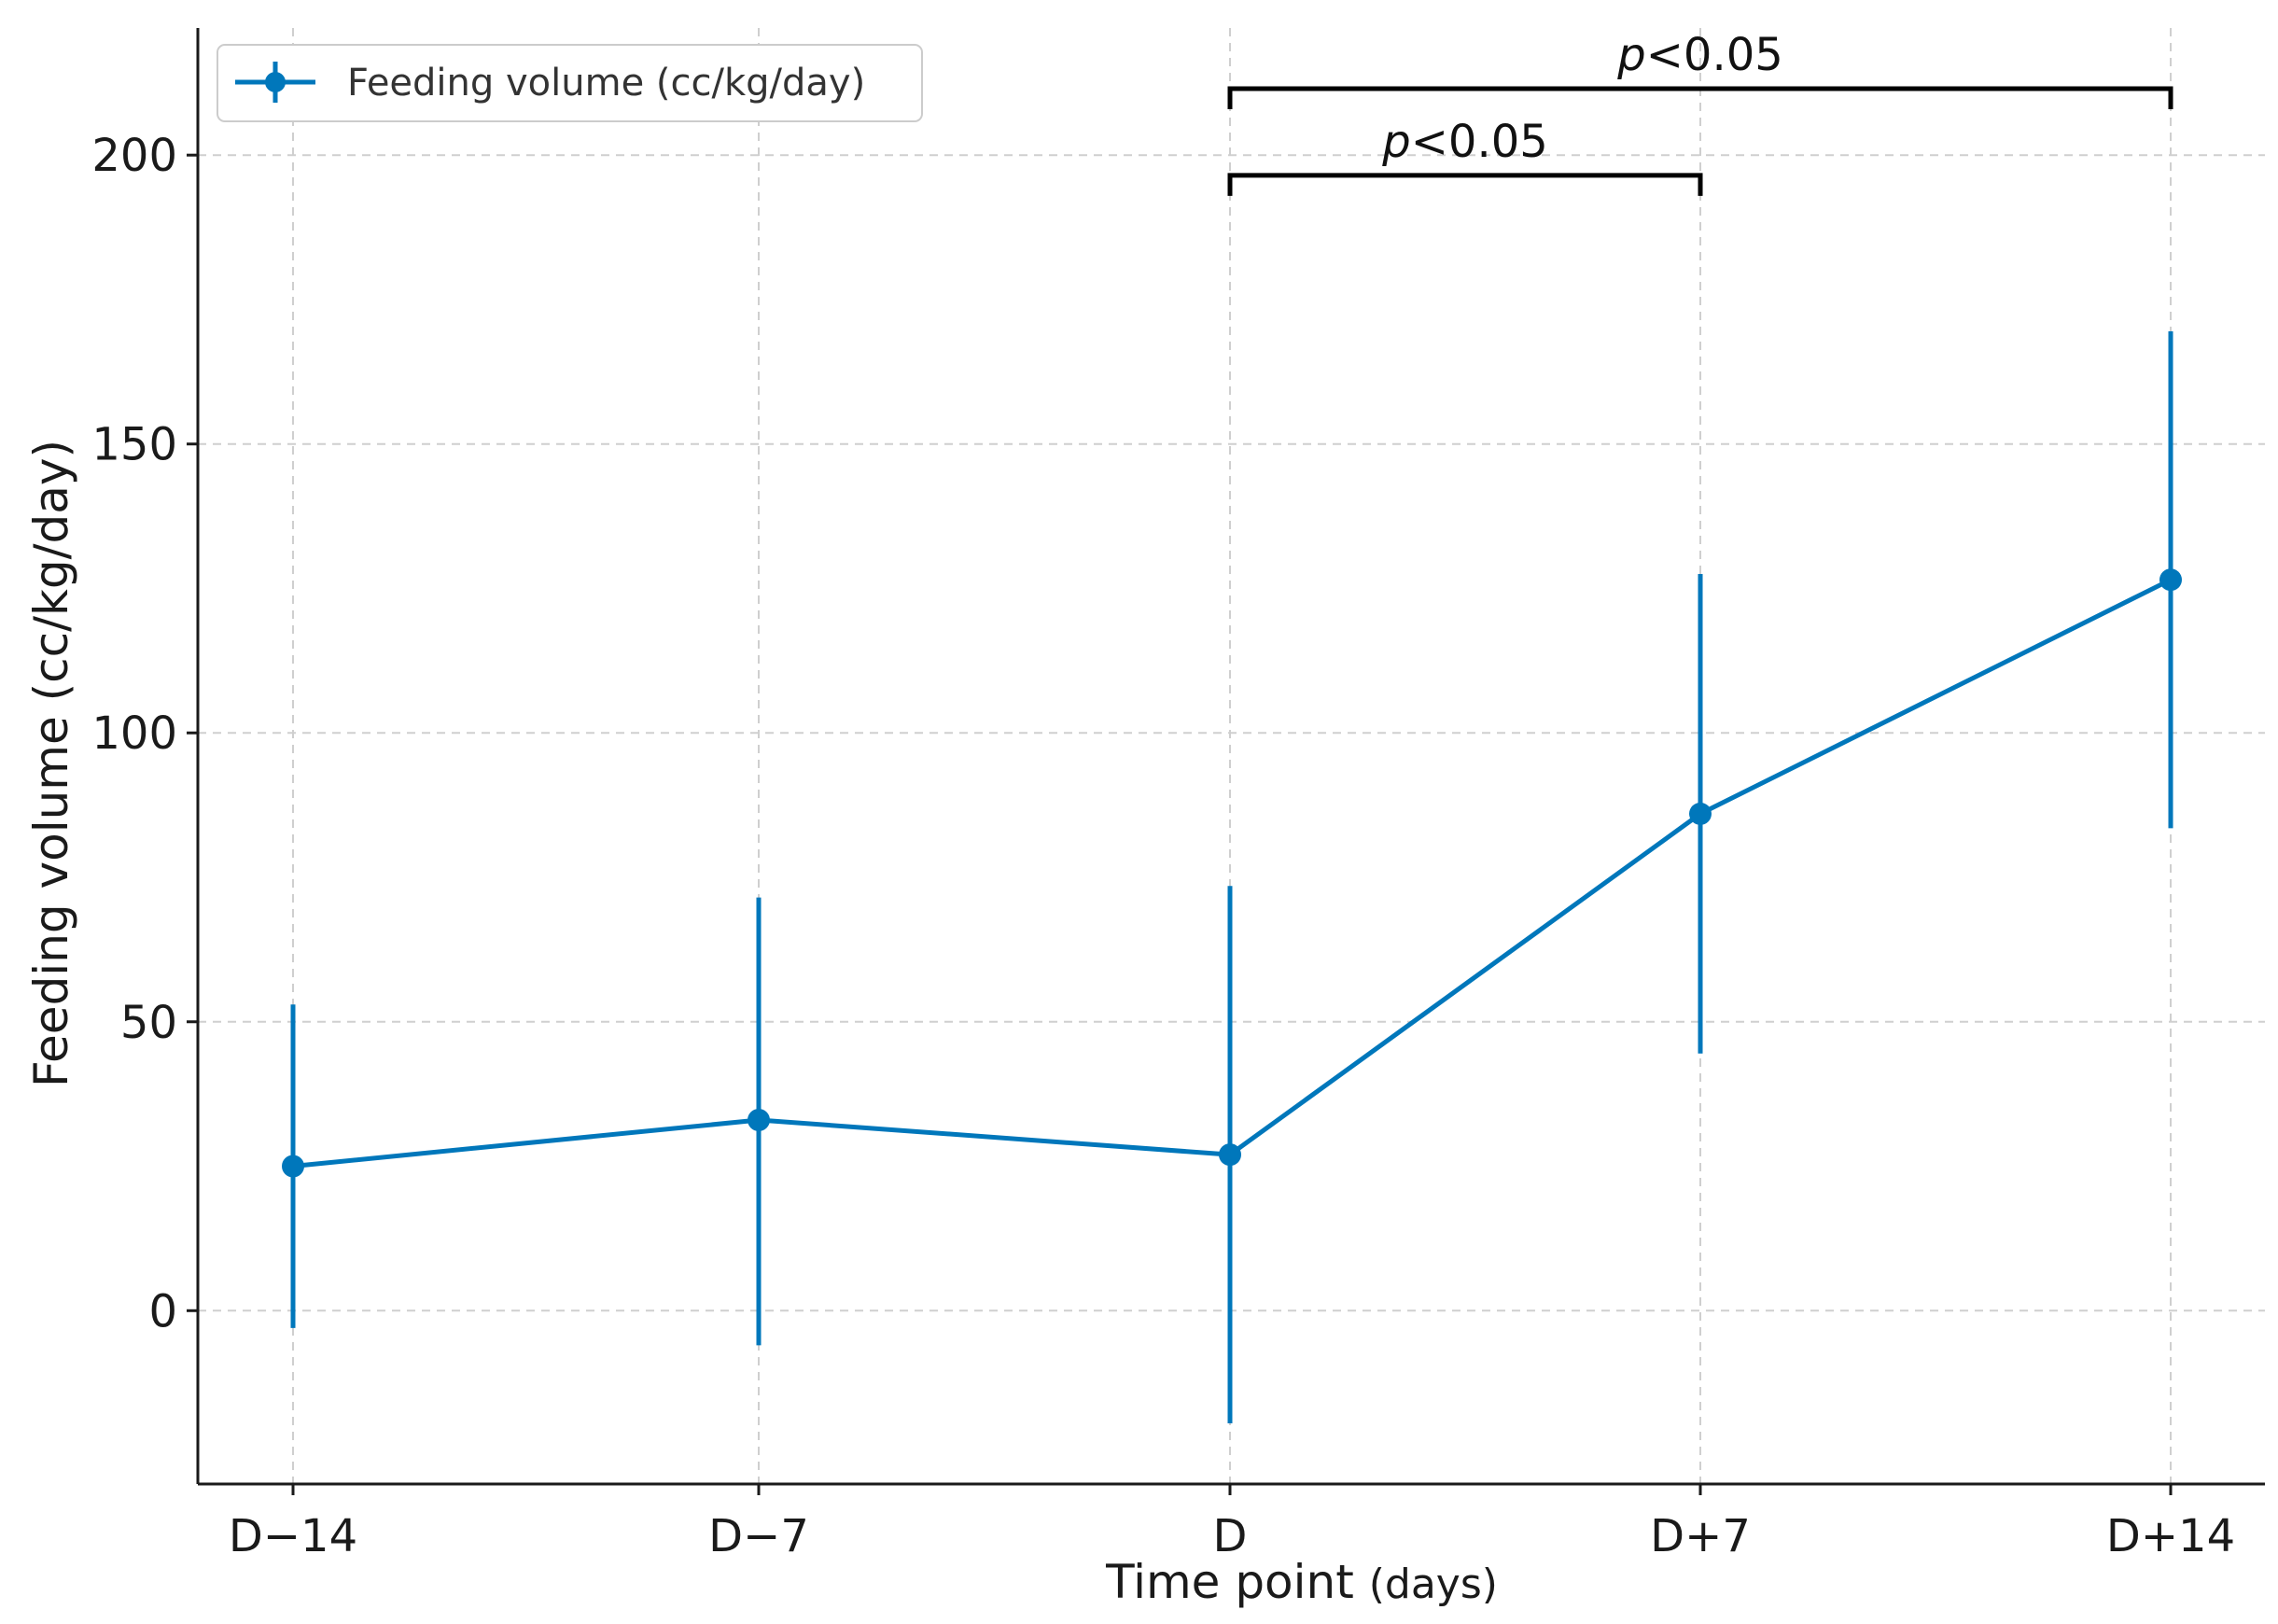 The height and width of the screenshot is (1624, 2278). What do you see at coordinates (134, 445) in the screenshot?
I see `y-tick-label: 150` at bounding box center [134, 445].